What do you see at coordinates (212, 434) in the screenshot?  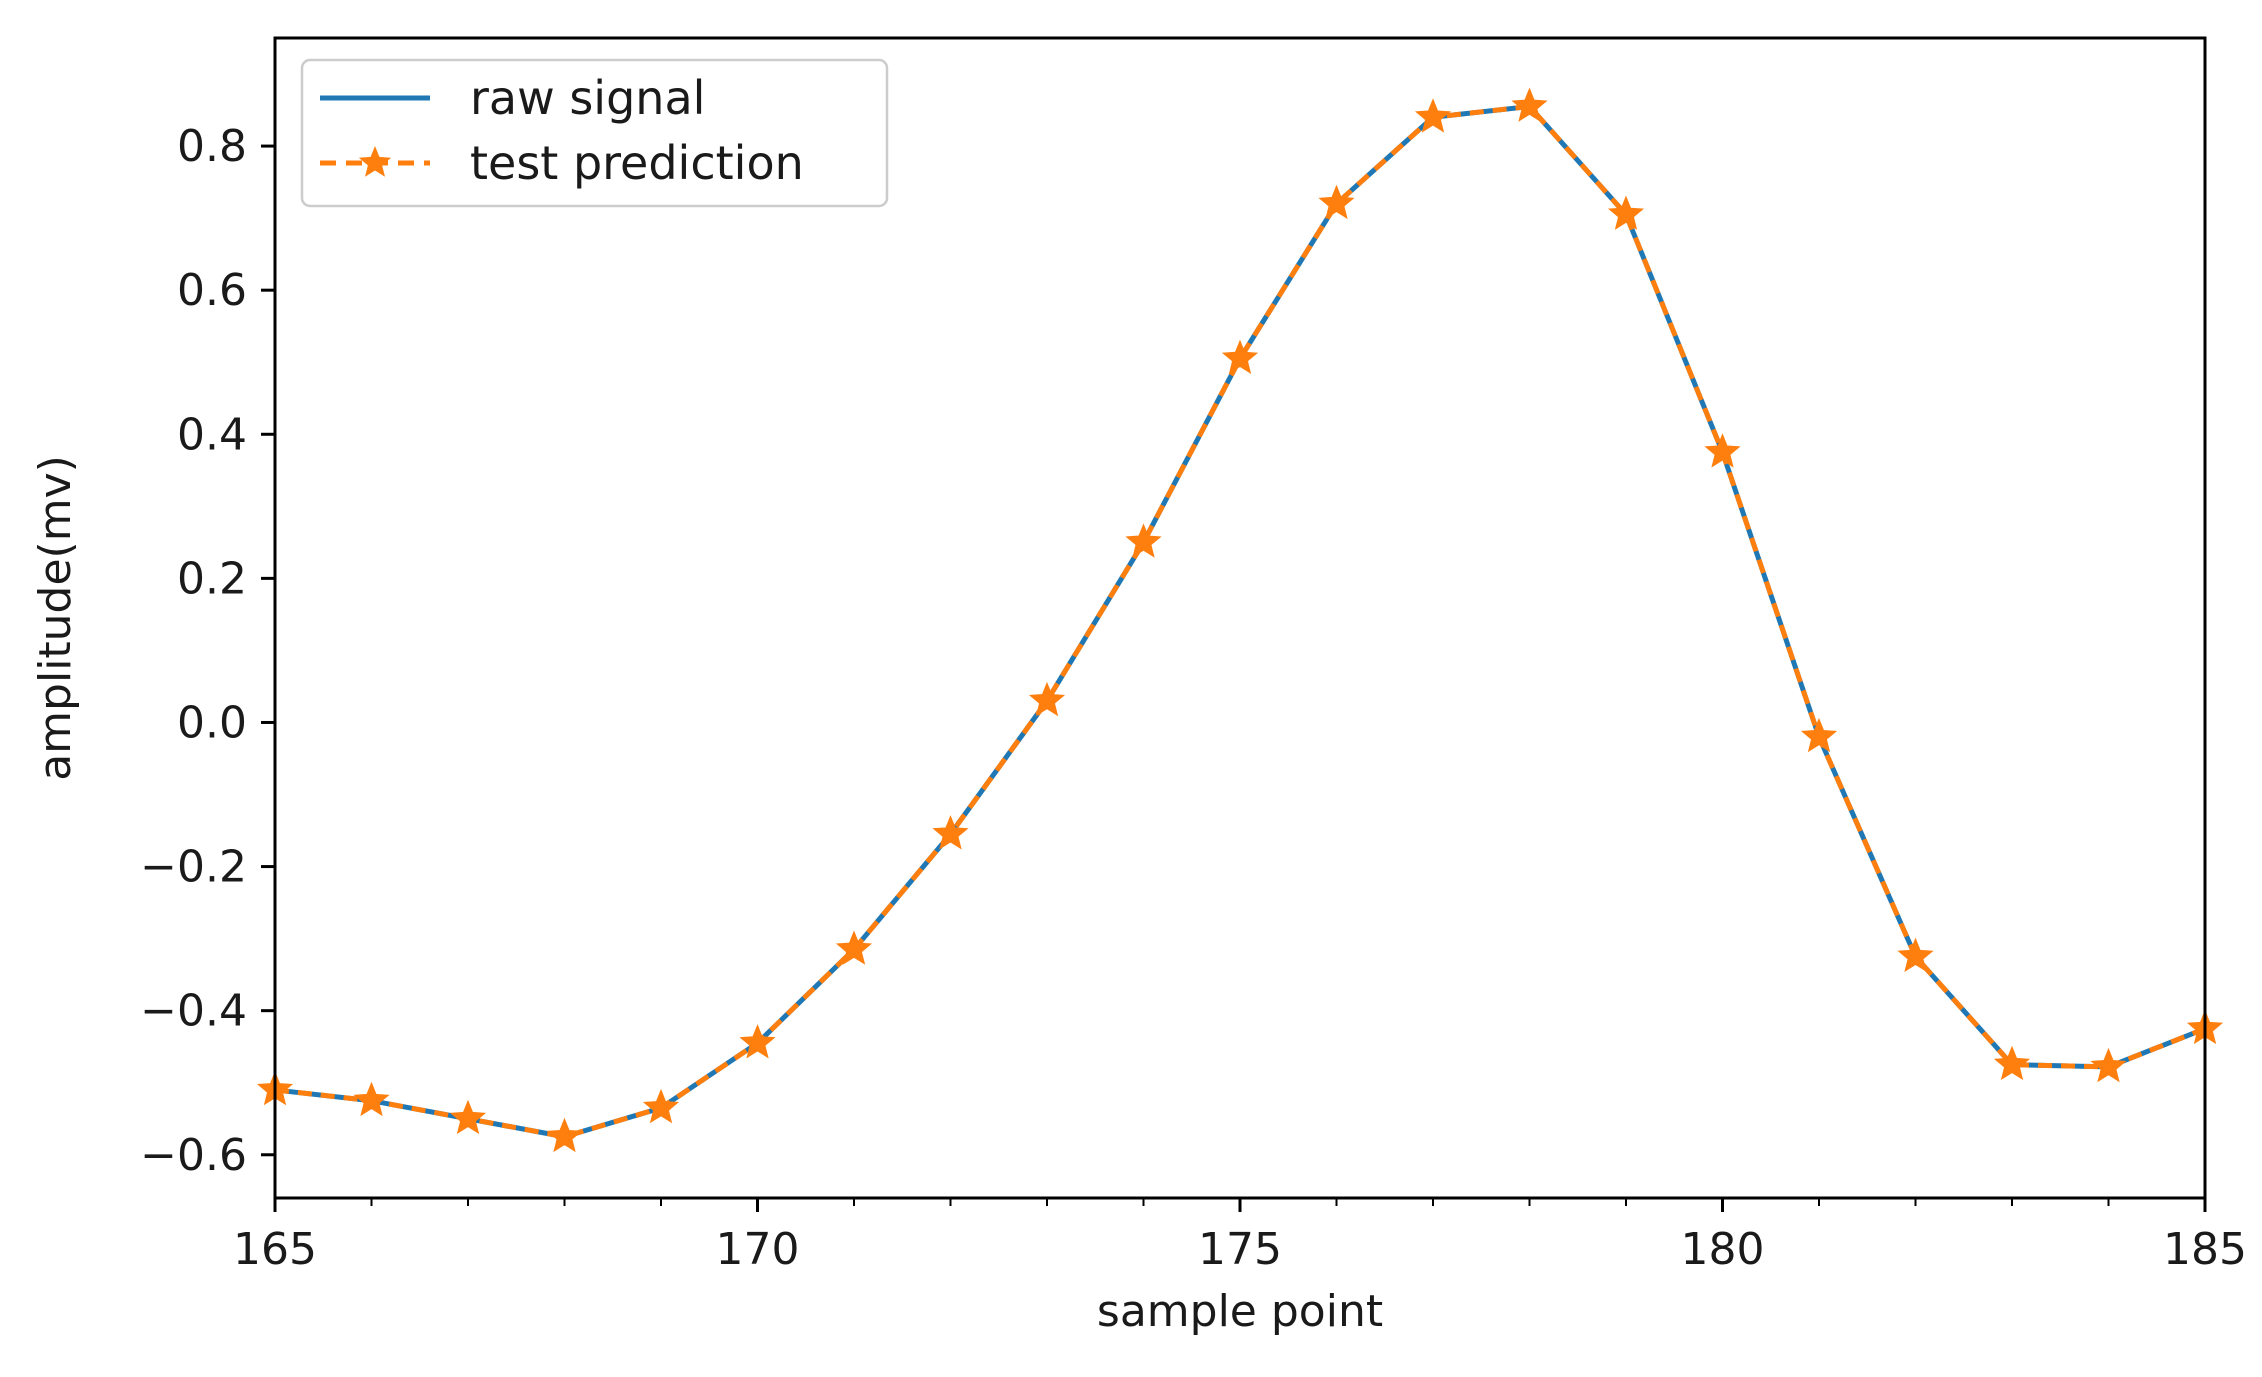 I see `y-tick-label: 0.4` at bounding box center [212, 434].